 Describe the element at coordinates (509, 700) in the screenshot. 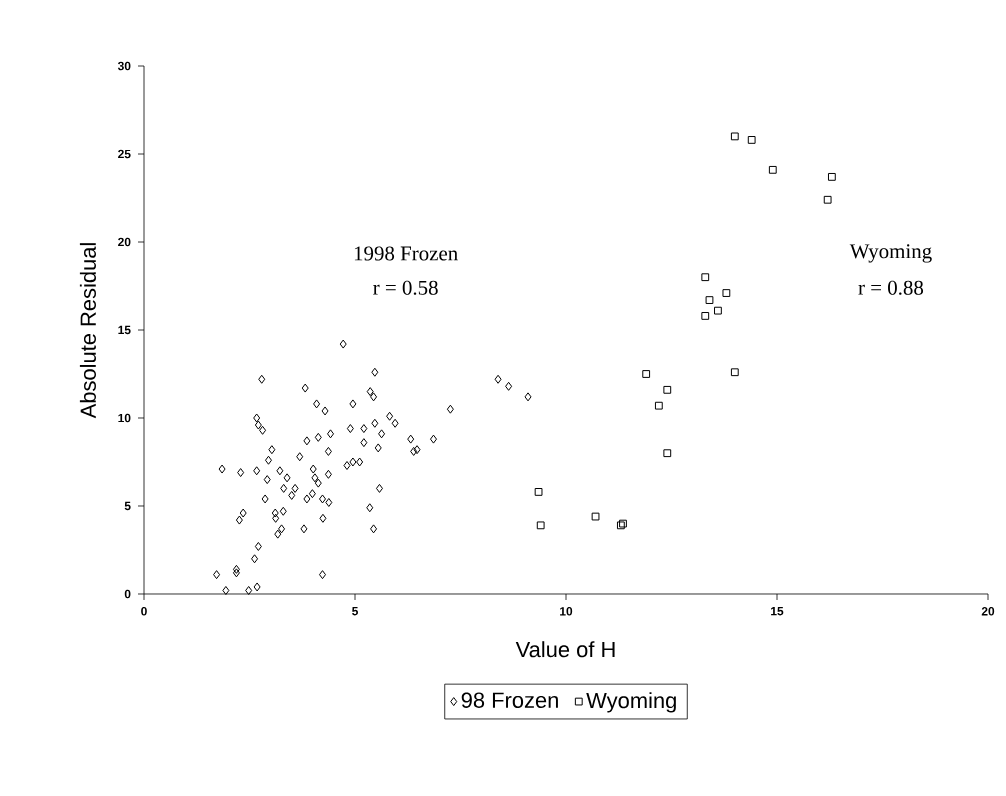

I see `legend-label: 98 Frozen` at that location.